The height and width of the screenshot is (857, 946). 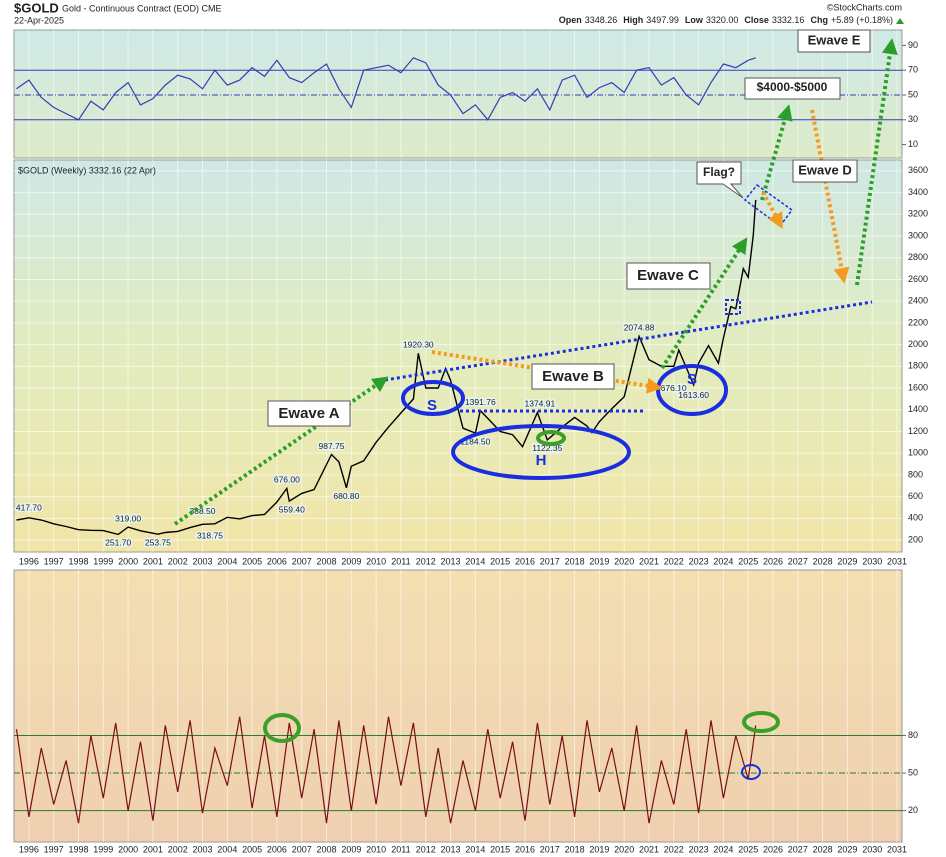 I want to click on series-label: $GOLD (Weekly) 3332.16 (22 Apr), so click(x=87, y=170).